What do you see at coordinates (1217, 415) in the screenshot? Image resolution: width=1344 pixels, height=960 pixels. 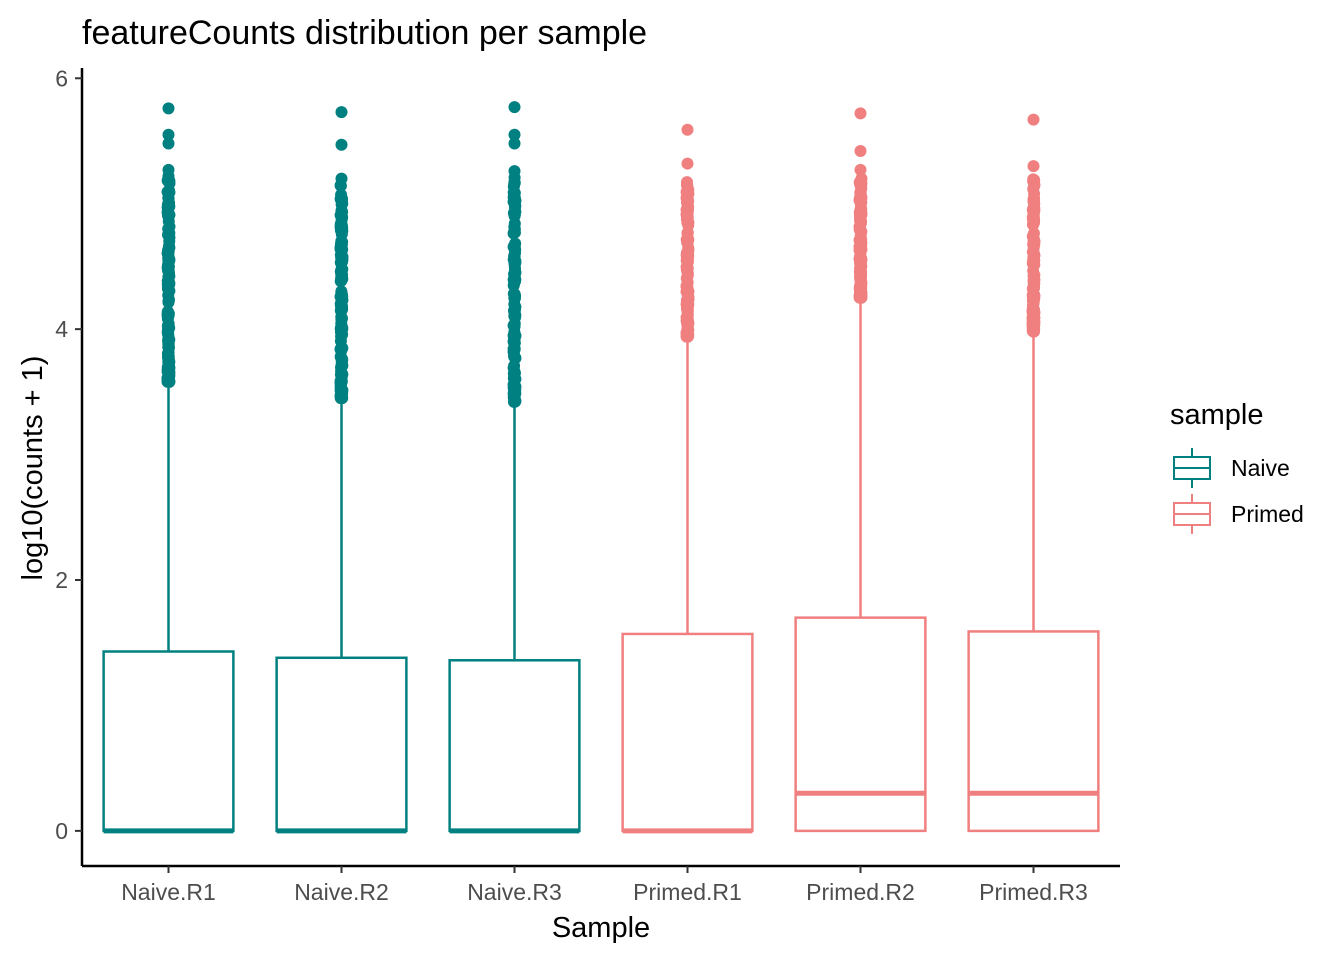 I see `legend-title: sample` at bounding box center [1217, 415].